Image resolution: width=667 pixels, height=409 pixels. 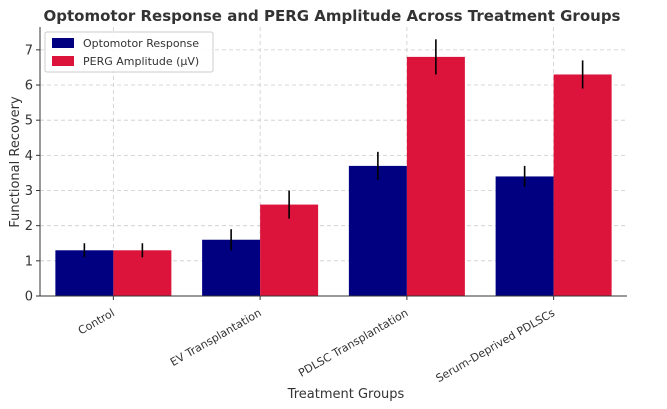 I want to click on legend-box, so click(x=129, y=52).